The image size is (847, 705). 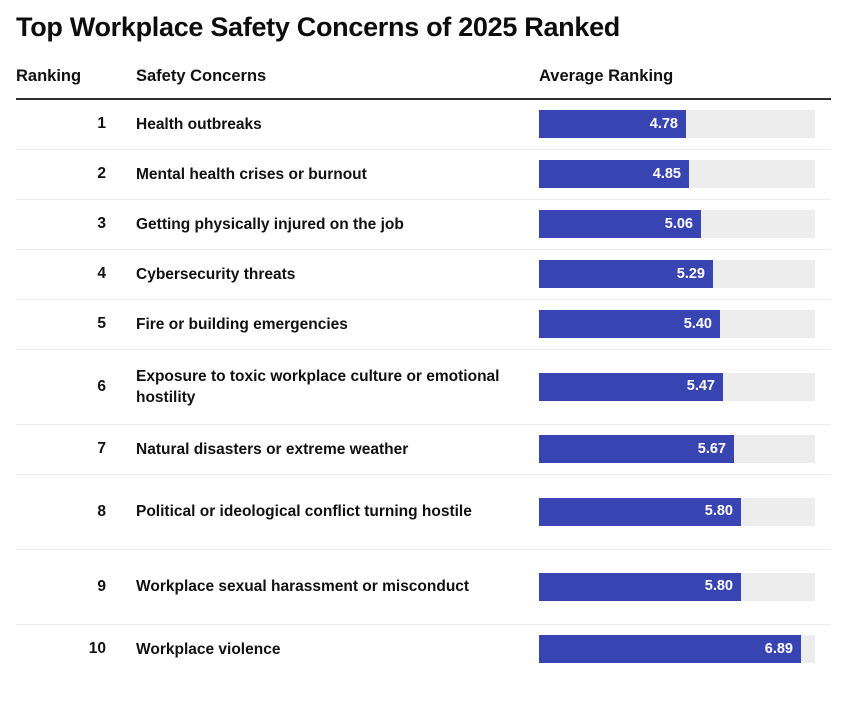 What do you see at coordinates (620, 224) in the screenshot?
I see `bar-fill: 5.06` at bounding box center [620, 224].